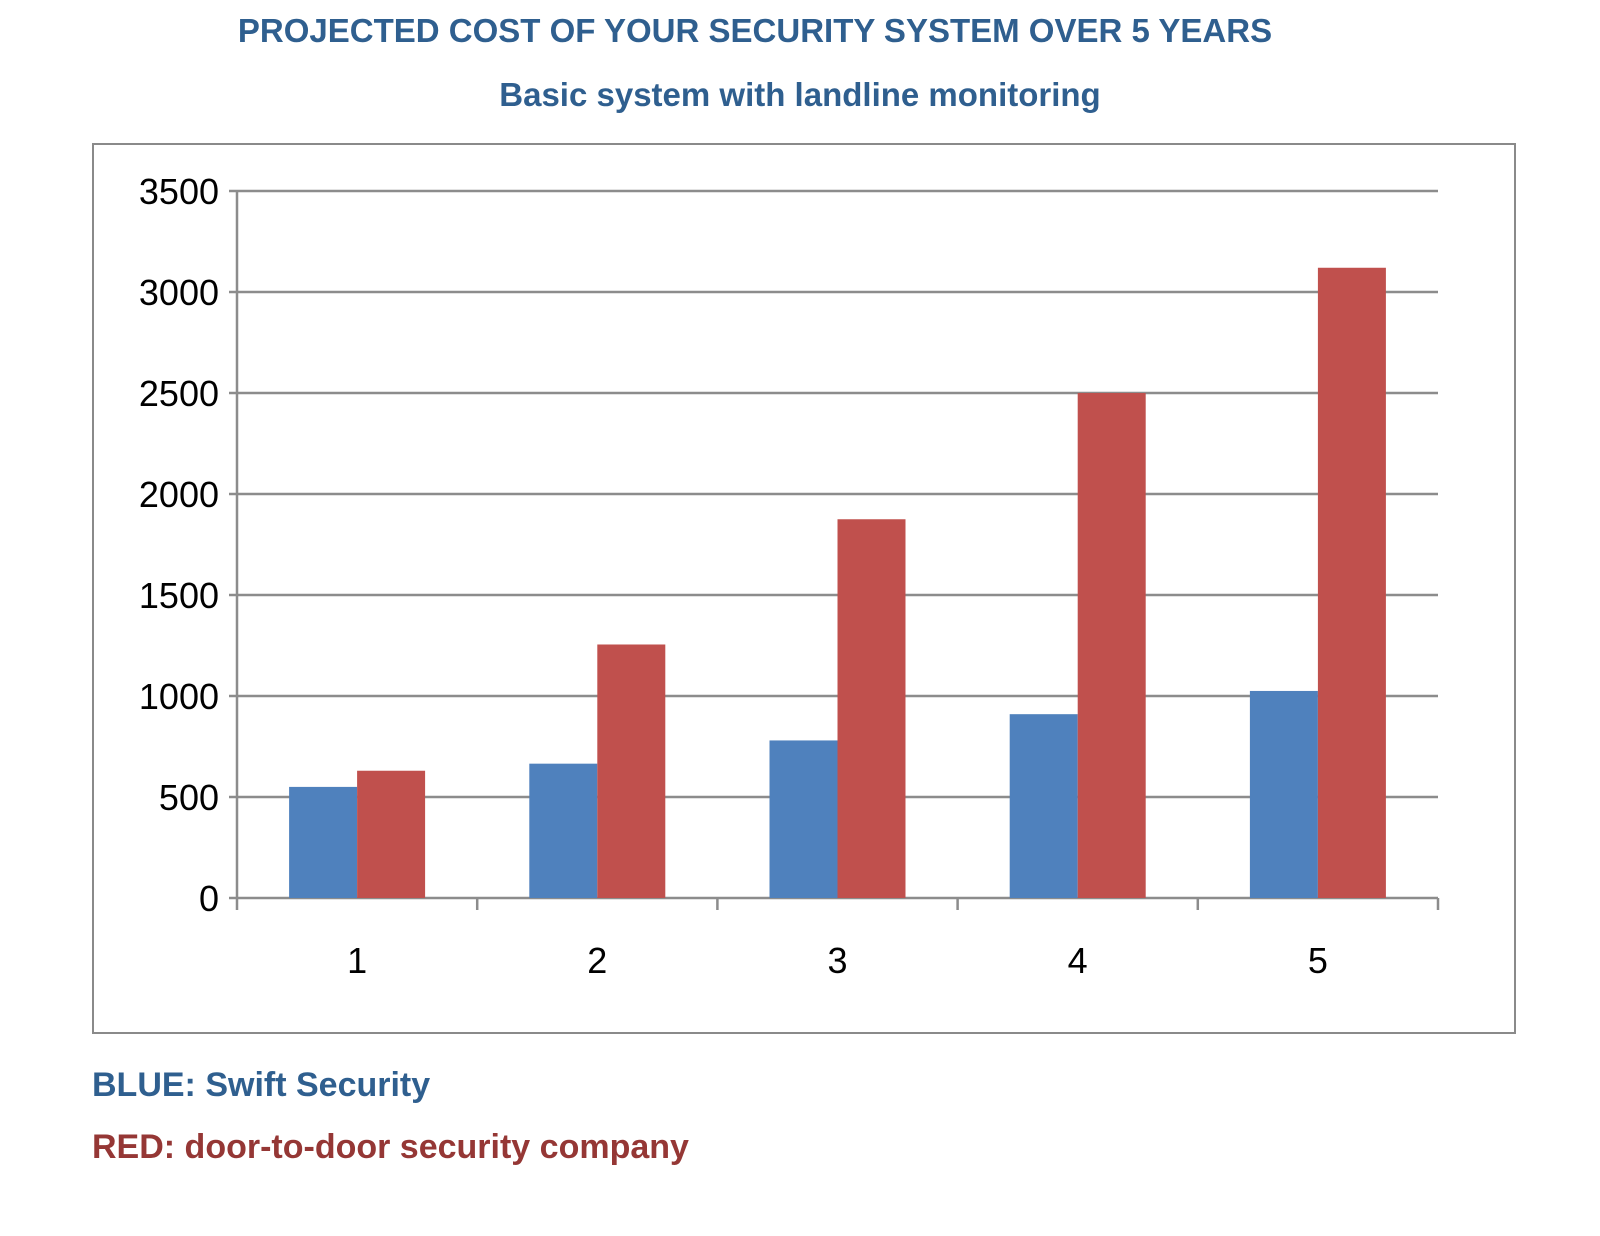 This screenshot has height=1236, width=1600. What do you see at coordinates (1318, 960) in the screenshot?
I see `x-tick-label: 5` at bounding box center [1318, 960].